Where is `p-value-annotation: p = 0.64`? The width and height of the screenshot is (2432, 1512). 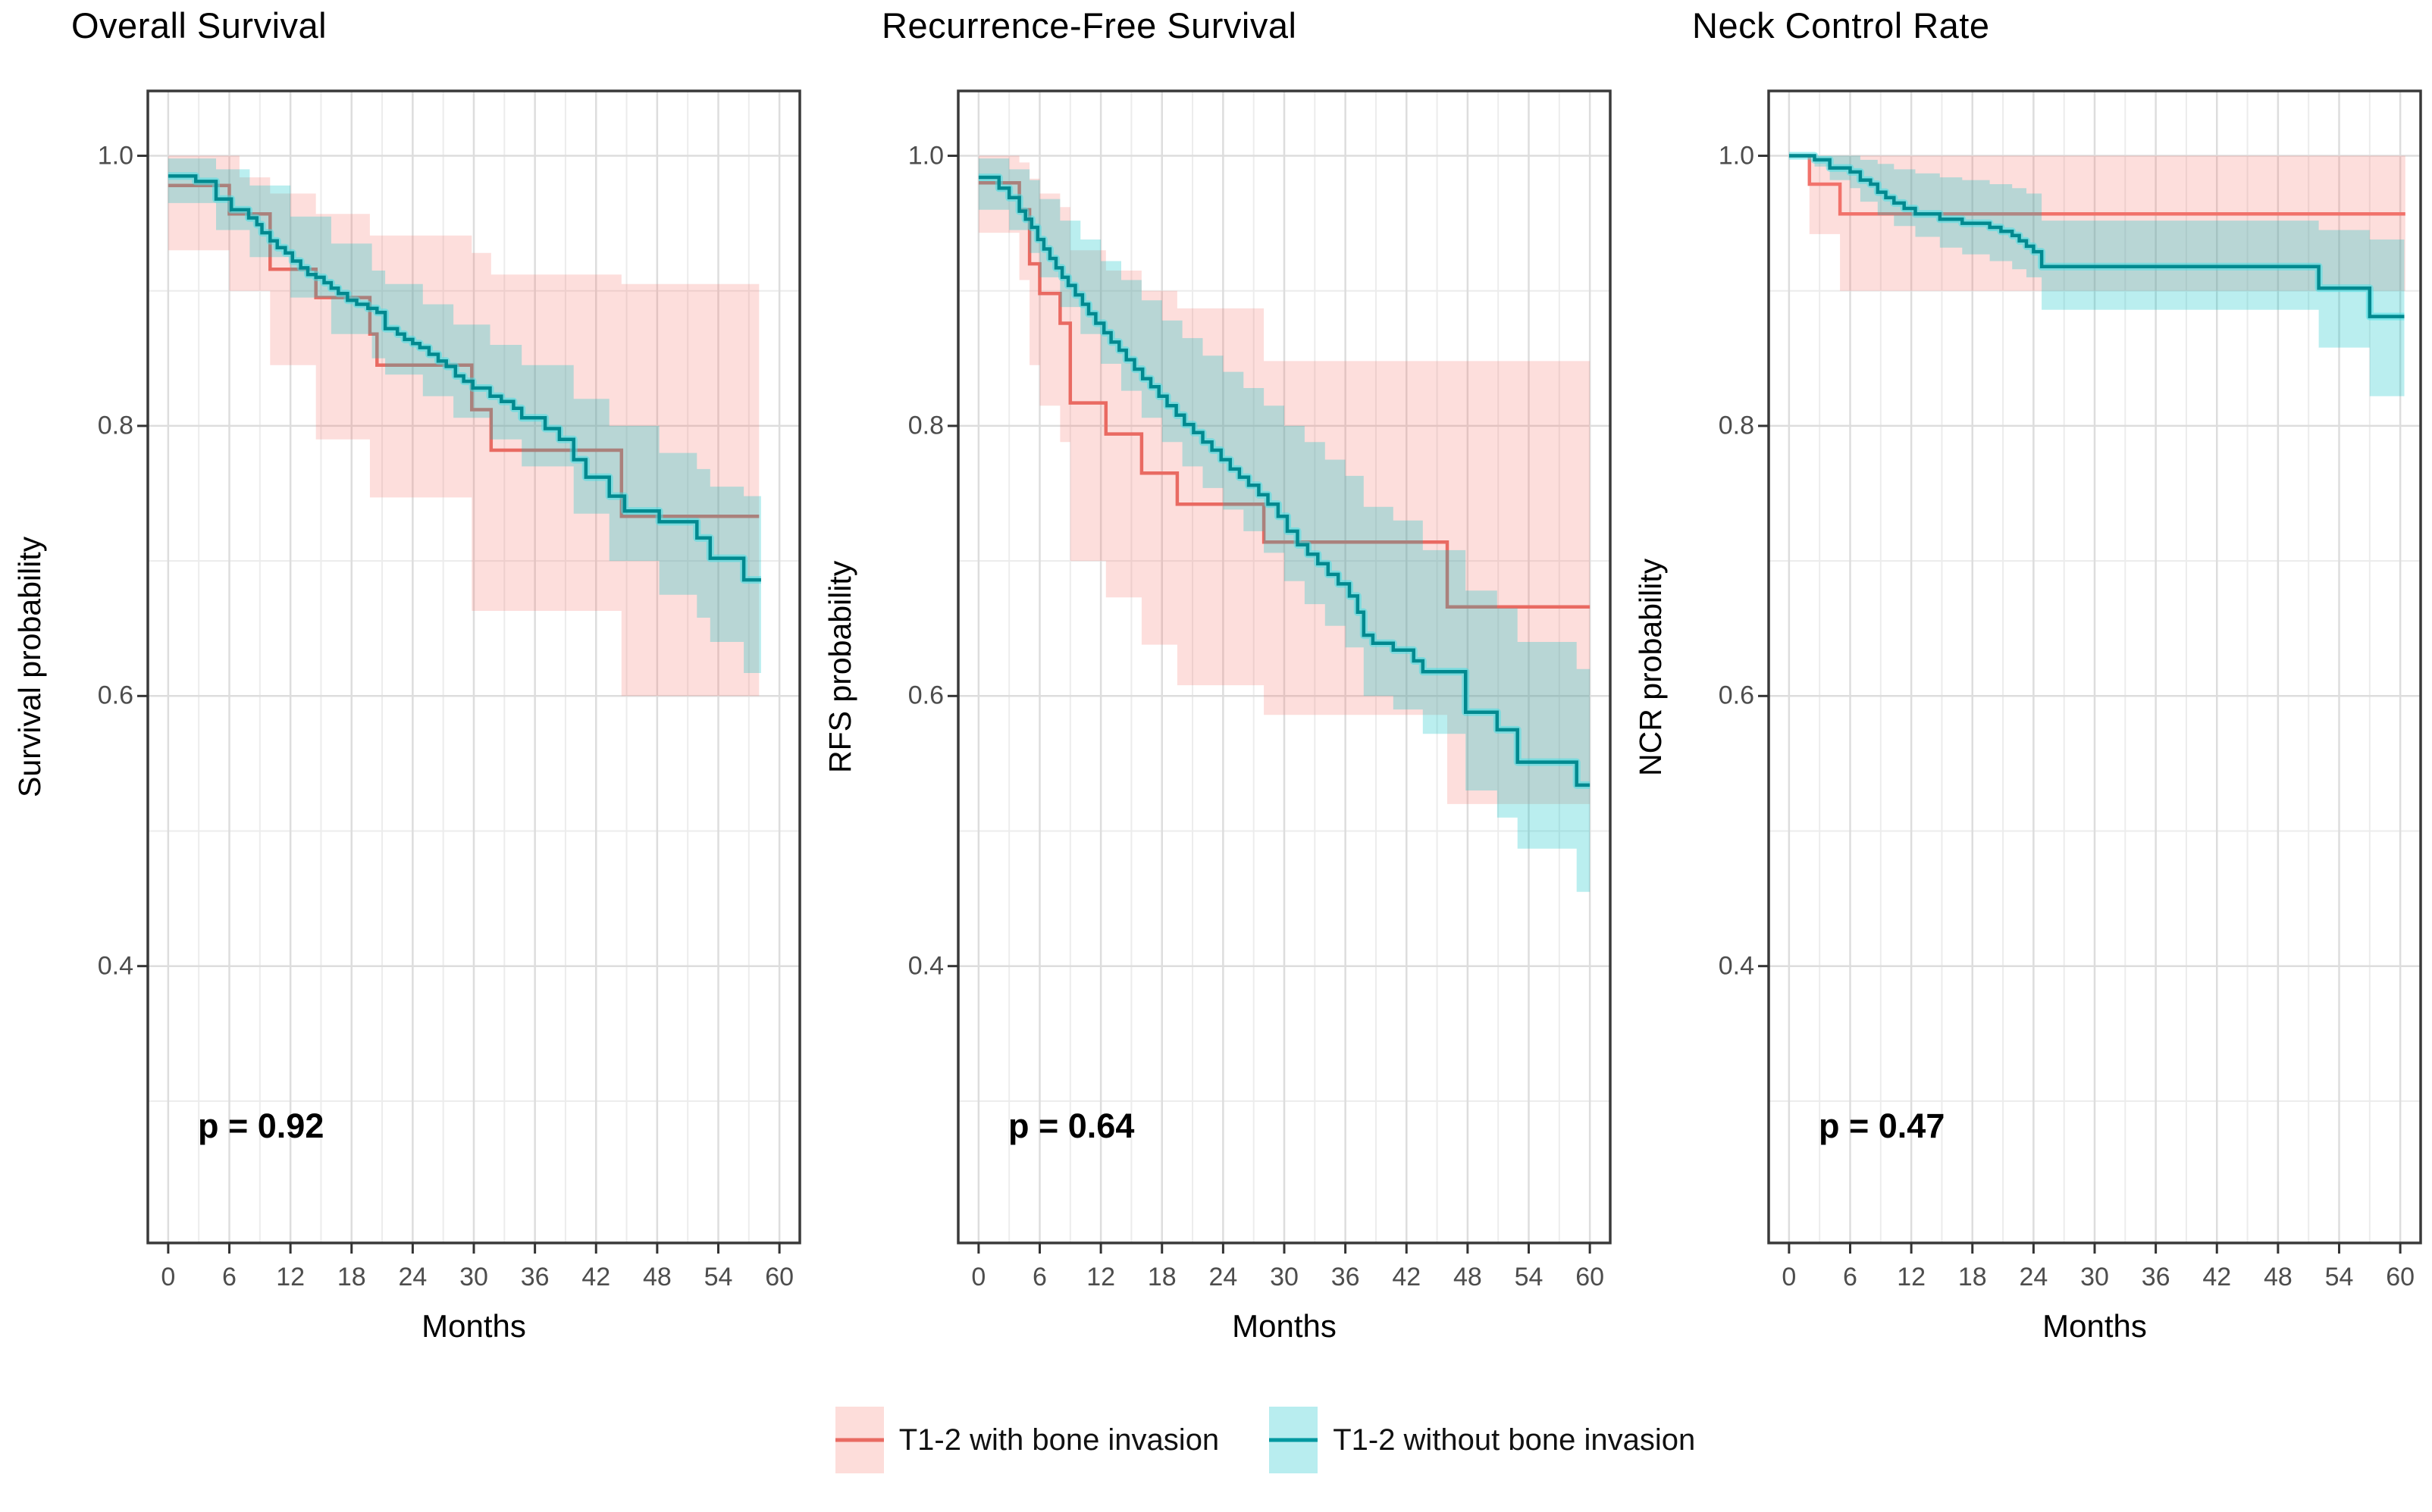
p-value-annotation: p = 0.64 is located at coordinates (1071, 1126).